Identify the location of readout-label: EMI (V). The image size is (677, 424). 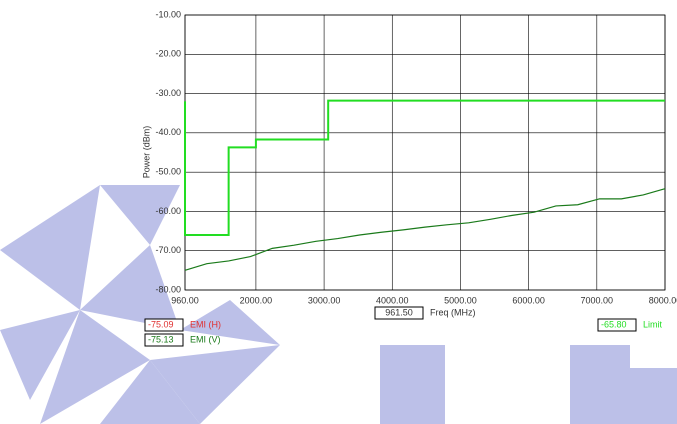
(205, 339).